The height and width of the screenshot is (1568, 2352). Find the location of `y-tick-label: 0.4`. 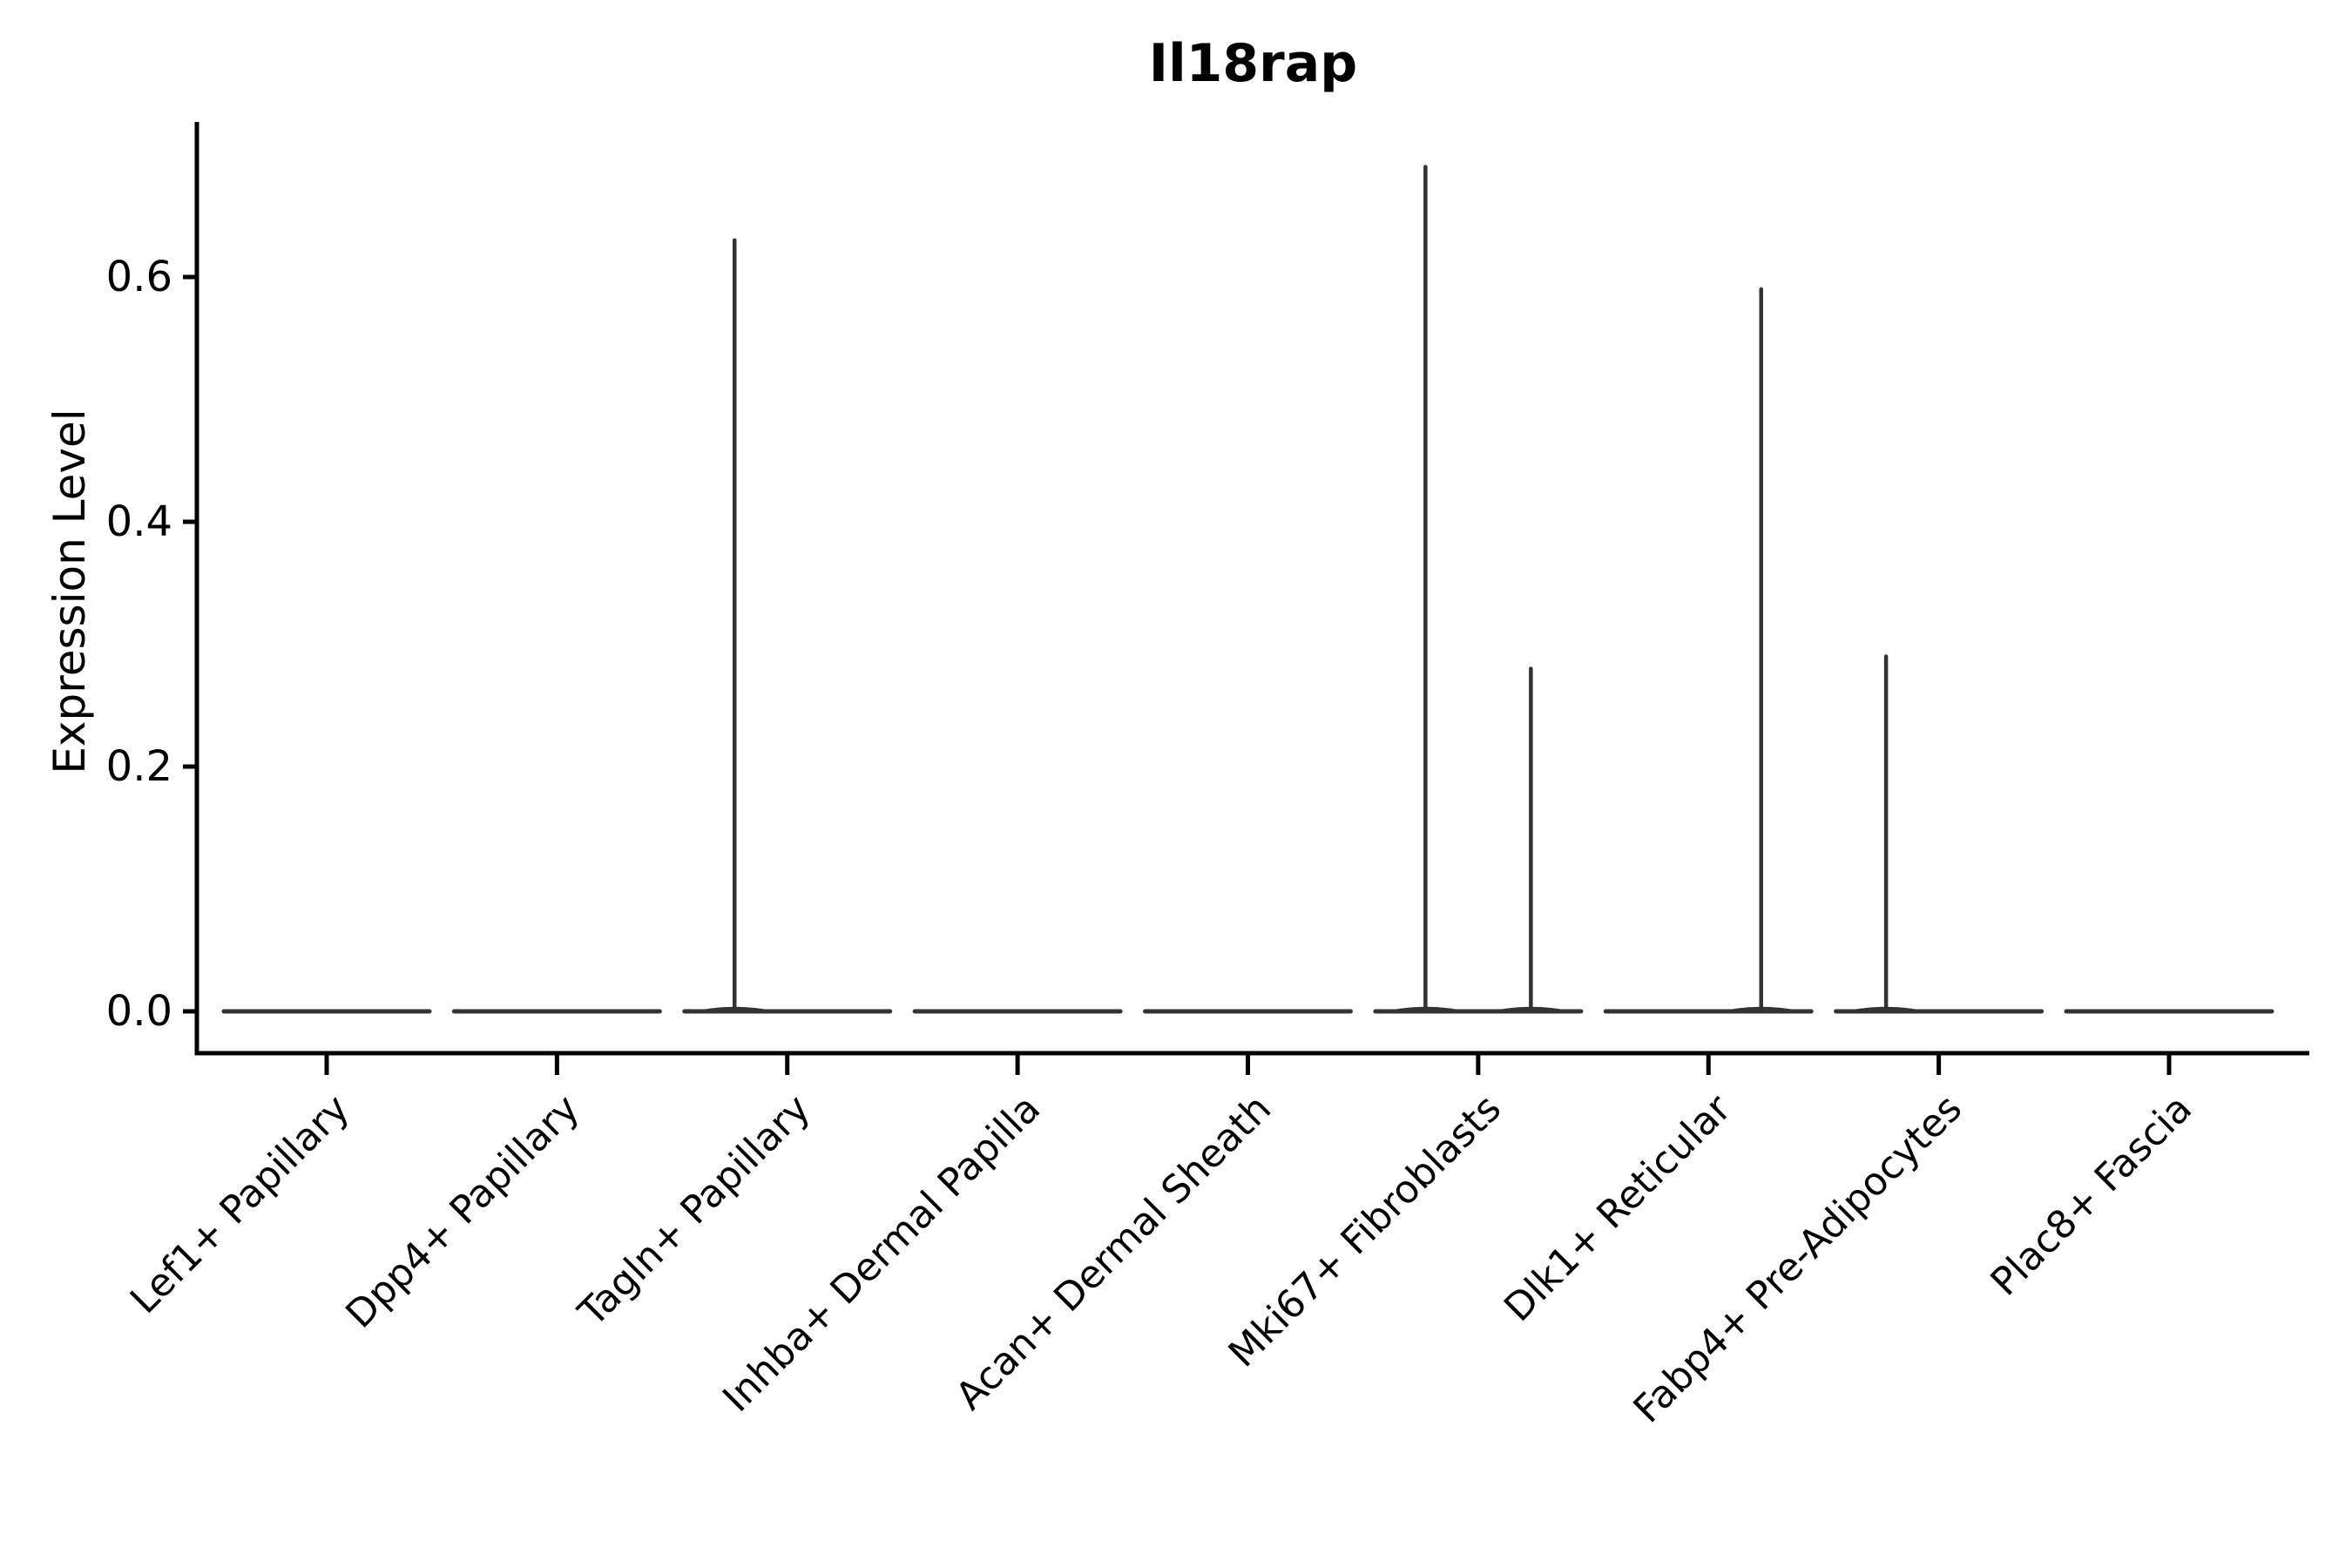

y-tick-label: 0.4 is located at coordinates (138, 521).